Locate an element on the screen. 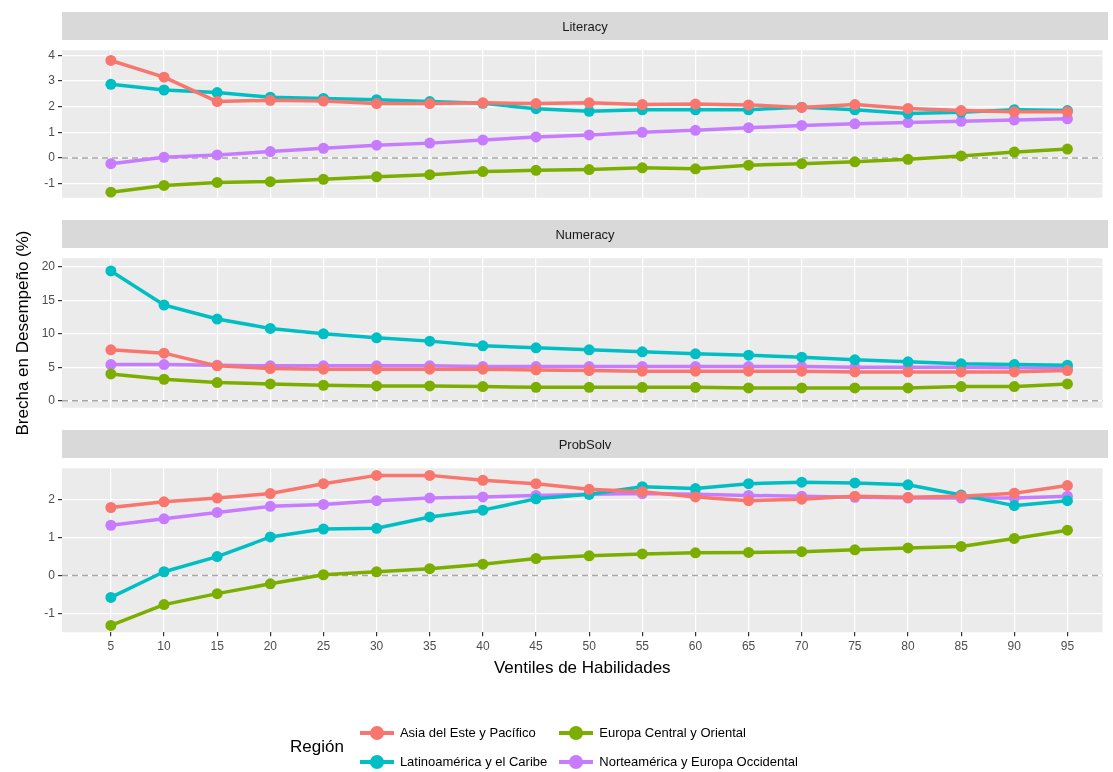 This screenshot has width=1113, height=772. x-tick-label: 55 is located at coordinates (642, 645).